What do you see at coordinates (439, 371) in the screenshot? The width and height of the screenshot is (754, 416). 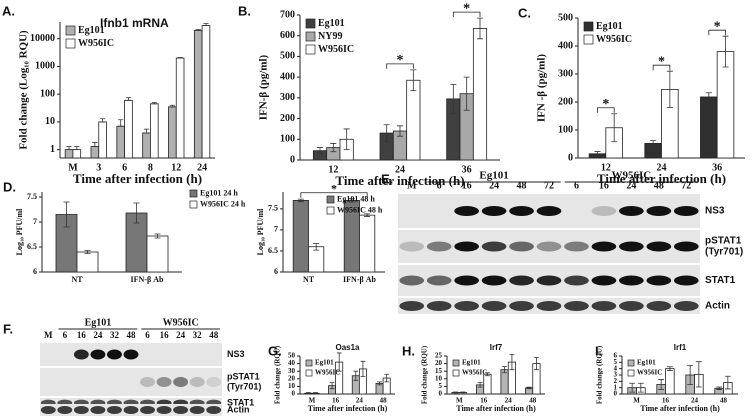 I see `y-tick-label: 15` at bounding box center [439, 371].